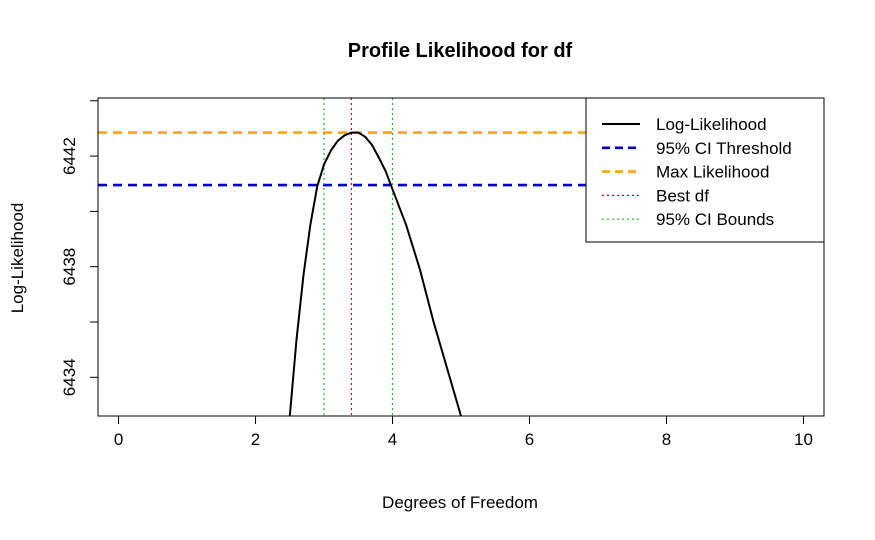  What do you see at coordinates (803, 439) in the screenshot?
I see `x-tick-label: 10` at bounding box center [803, 439].